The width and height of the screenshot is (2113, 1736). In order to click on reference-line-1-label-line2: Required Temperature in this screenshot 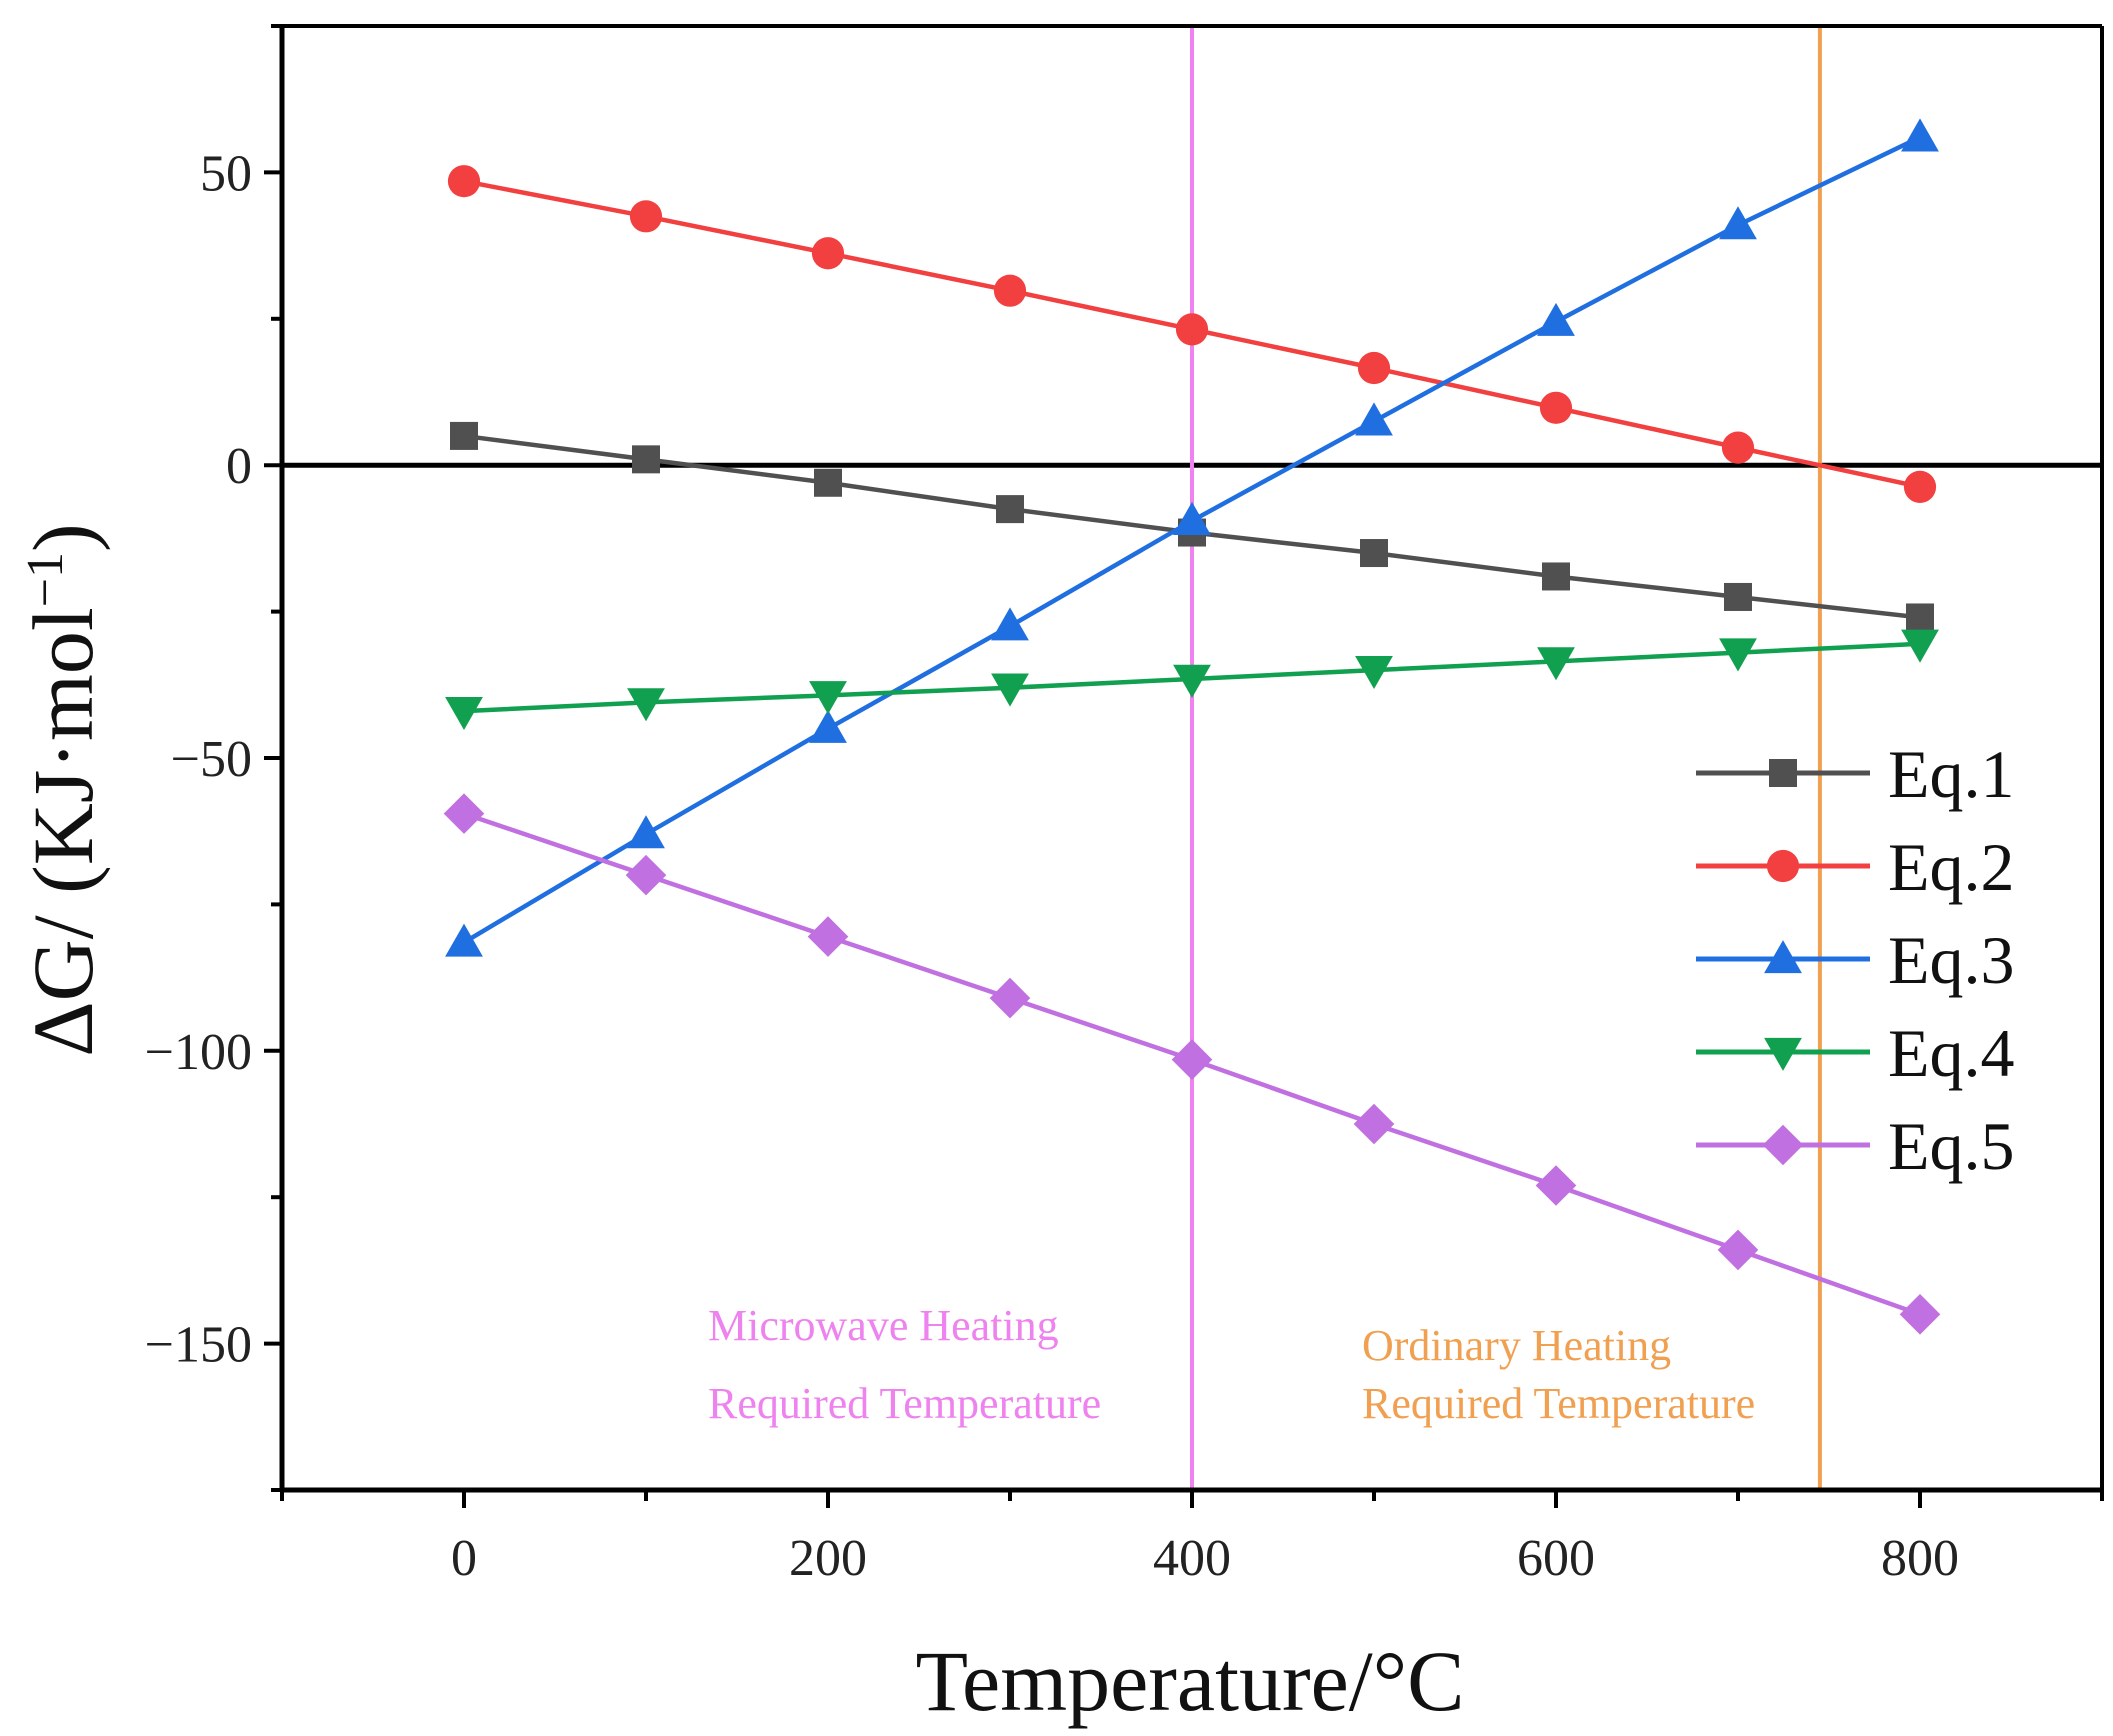, I will do `click(904, 1403)`.